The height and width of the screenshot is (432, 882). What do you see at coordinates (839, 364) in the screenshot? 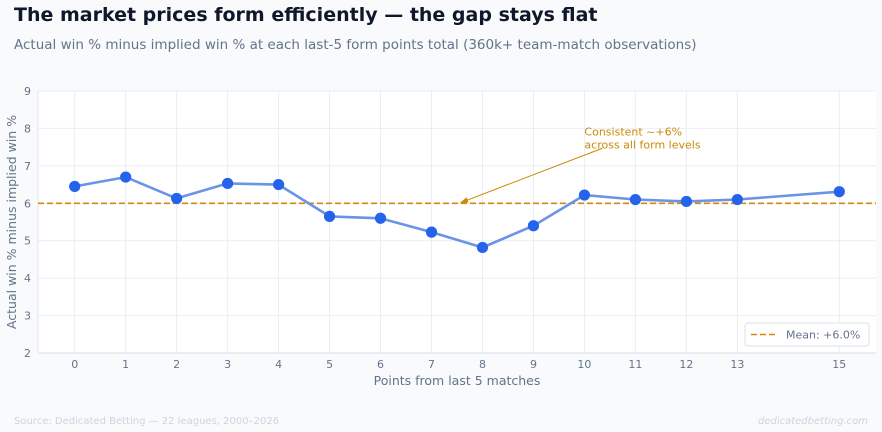
I see `x-tick-label: 15` at bounding box center [839, 364].